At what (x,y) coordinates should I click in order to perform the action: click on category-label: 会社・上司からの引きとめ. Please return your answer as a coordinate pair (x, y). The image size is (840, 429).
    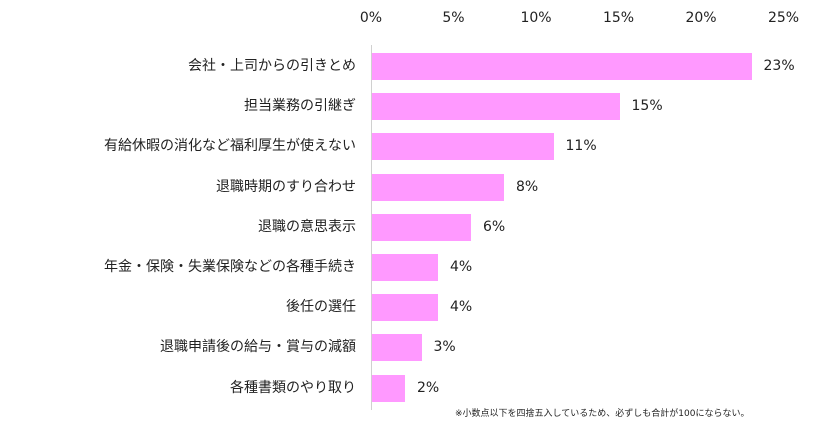
    Looking at the image, I should click on (272, 66).